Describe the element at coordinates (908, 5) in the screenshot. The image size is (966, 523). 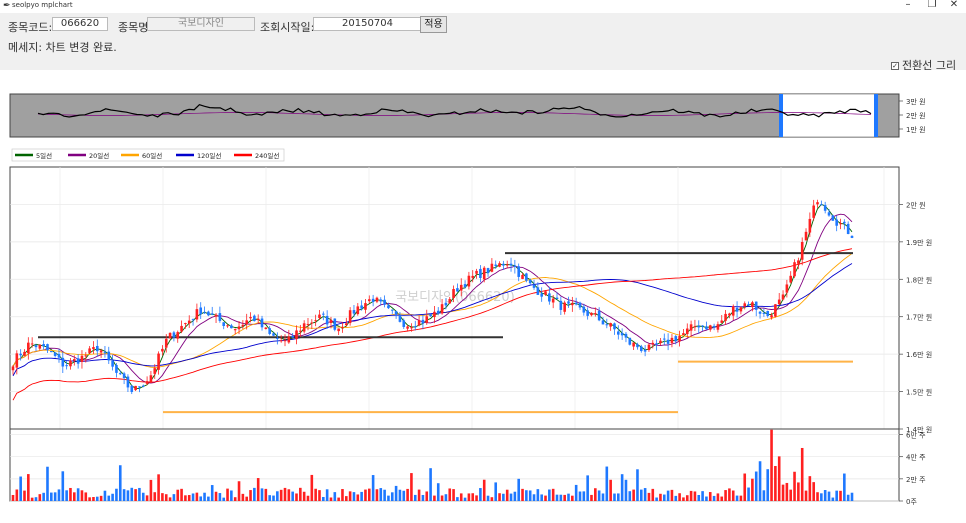
I see `minimize-button: –` at that location.